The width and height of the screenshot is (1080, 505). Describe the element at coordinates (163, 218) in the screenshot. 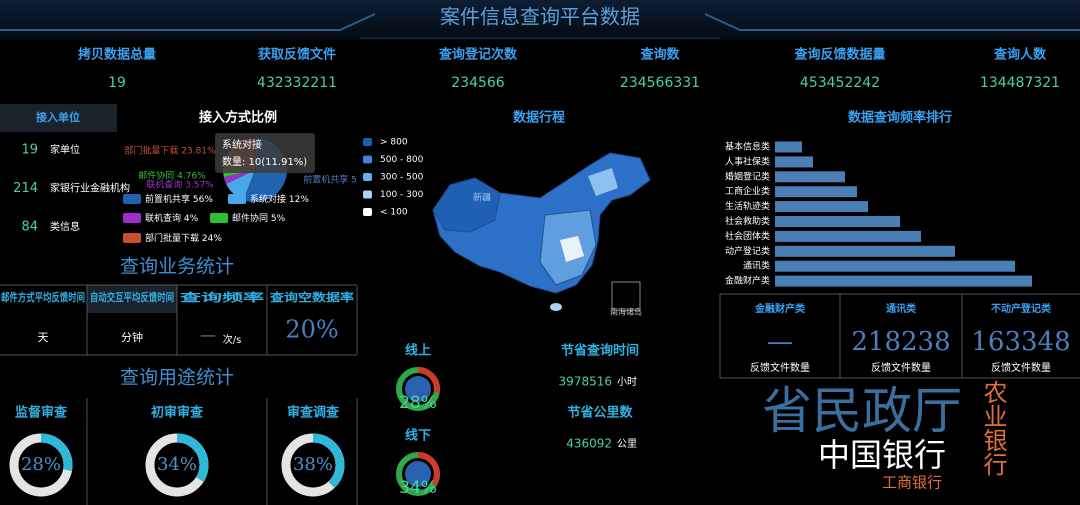

I see `legend-name: 联机查询` at that location.